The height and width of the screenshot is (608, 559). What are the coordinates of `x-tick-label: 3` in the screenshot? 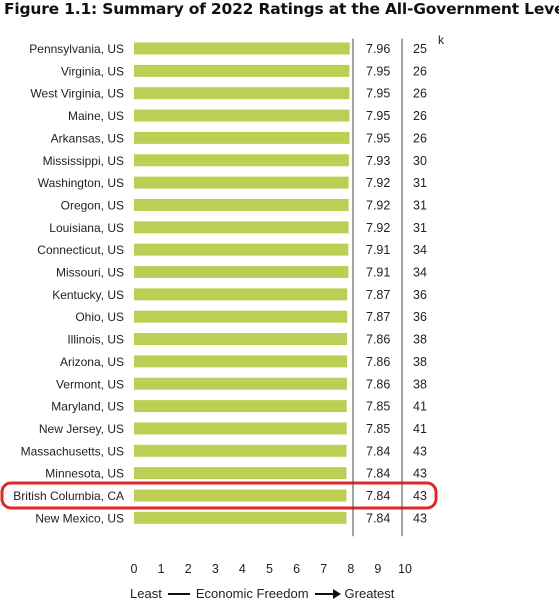 It's located at (215, 569).